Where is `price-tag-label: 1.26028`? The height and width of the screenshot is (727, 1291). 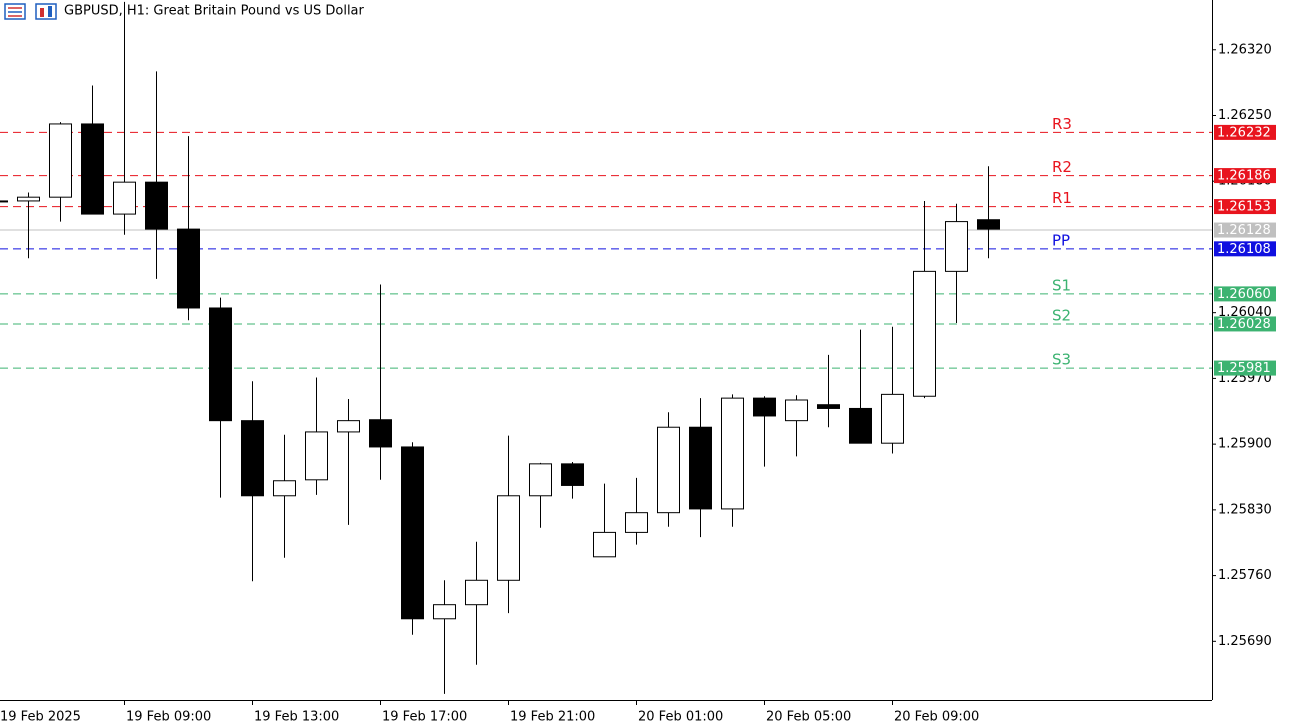 price-tag-label: 1.26028 is located at coordinates (1244, 324).